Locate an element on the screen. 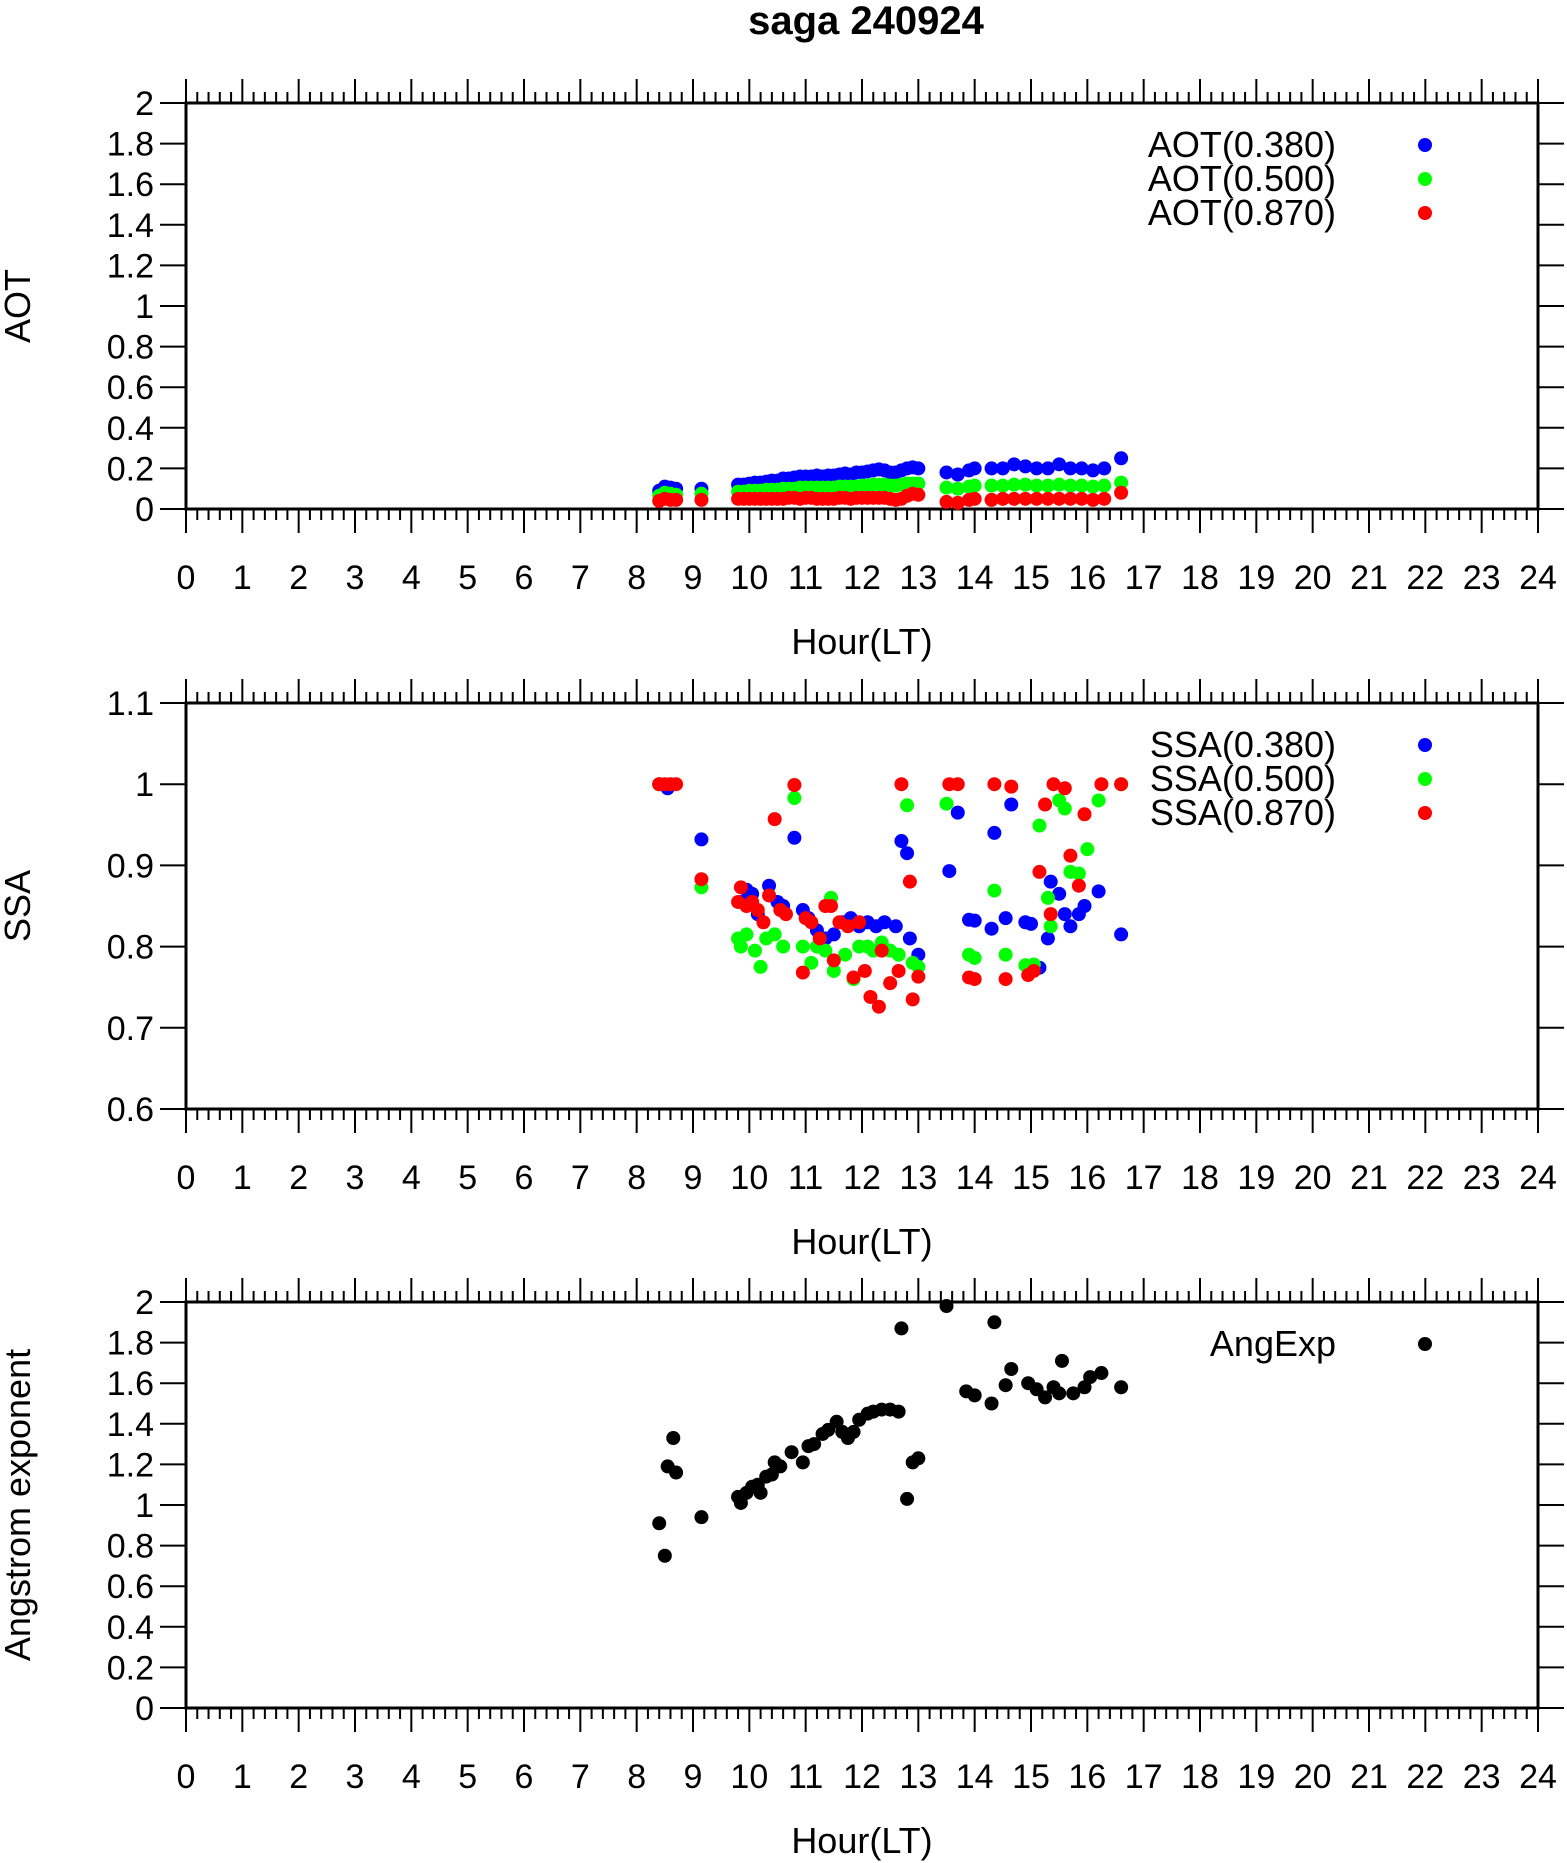 This screenshot has width=1567, height=1863. legend-label: SSA(0.870) is located at coordinates (1243, 812).